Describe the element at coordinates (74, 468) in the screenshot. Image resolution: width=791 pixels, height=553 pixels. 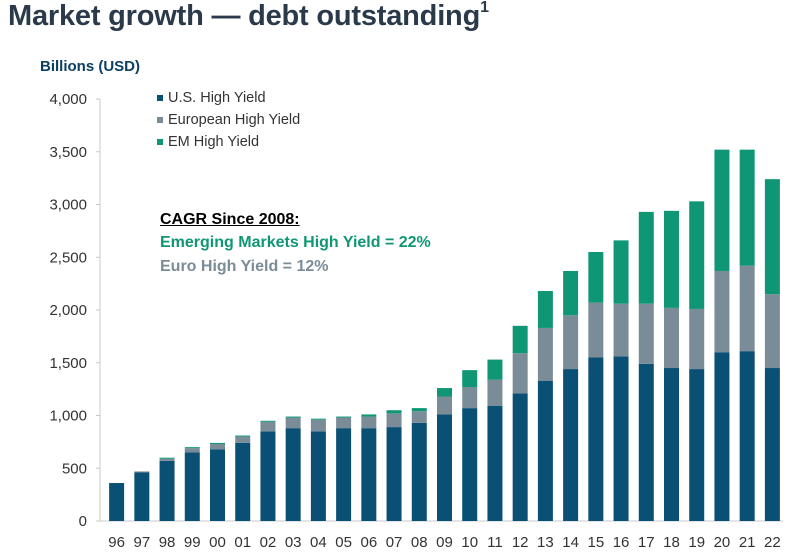
I see `y-tick-label: 500` at that location.